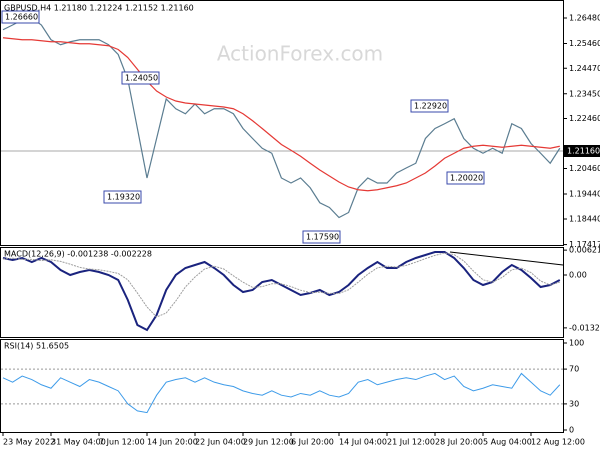 This screenshot has width=600, height=450. What do you see at coordinates (584, 43) in the screenshot?
I see `y-tick-label: 1.25460` at bounding box center [584, 43].